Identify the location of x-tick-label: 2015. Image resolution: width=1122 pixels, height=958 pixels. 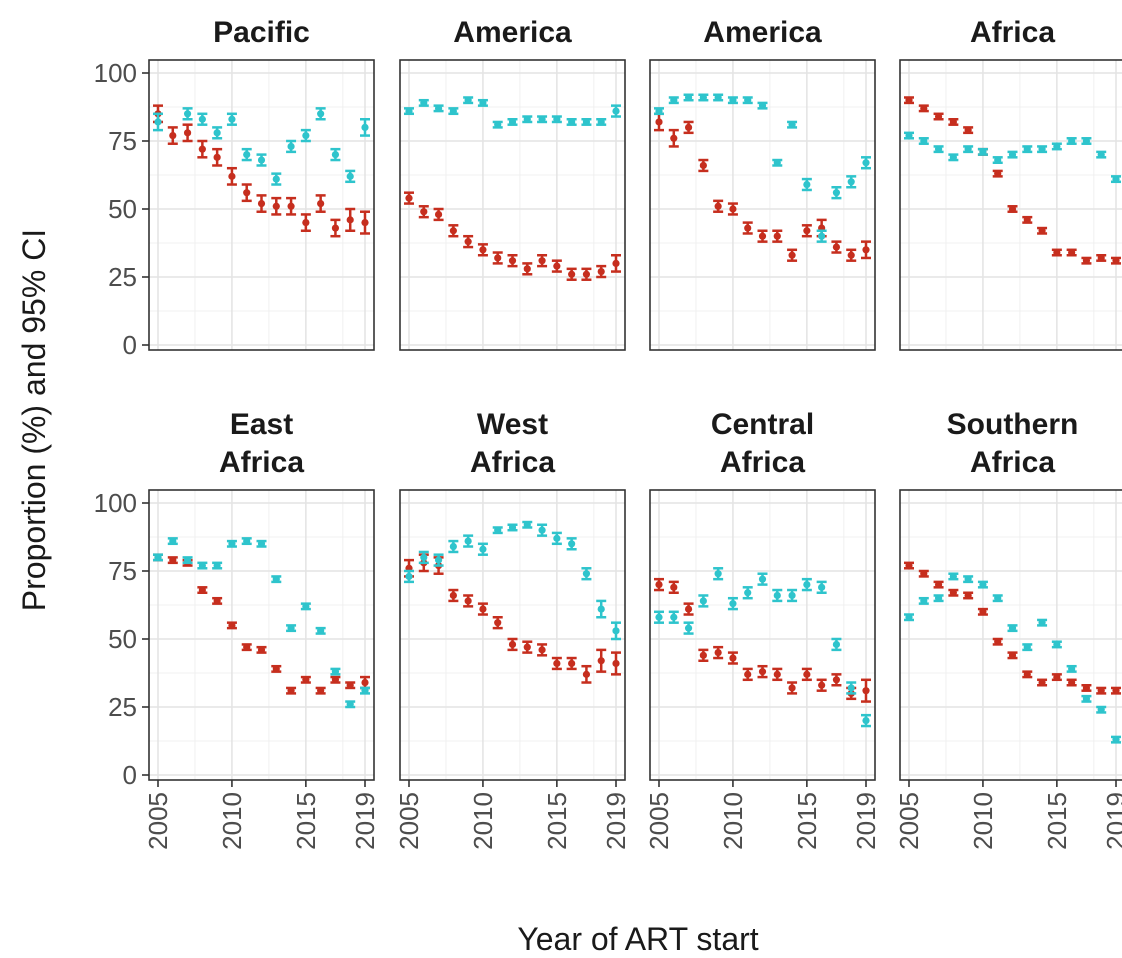
(557, 821).